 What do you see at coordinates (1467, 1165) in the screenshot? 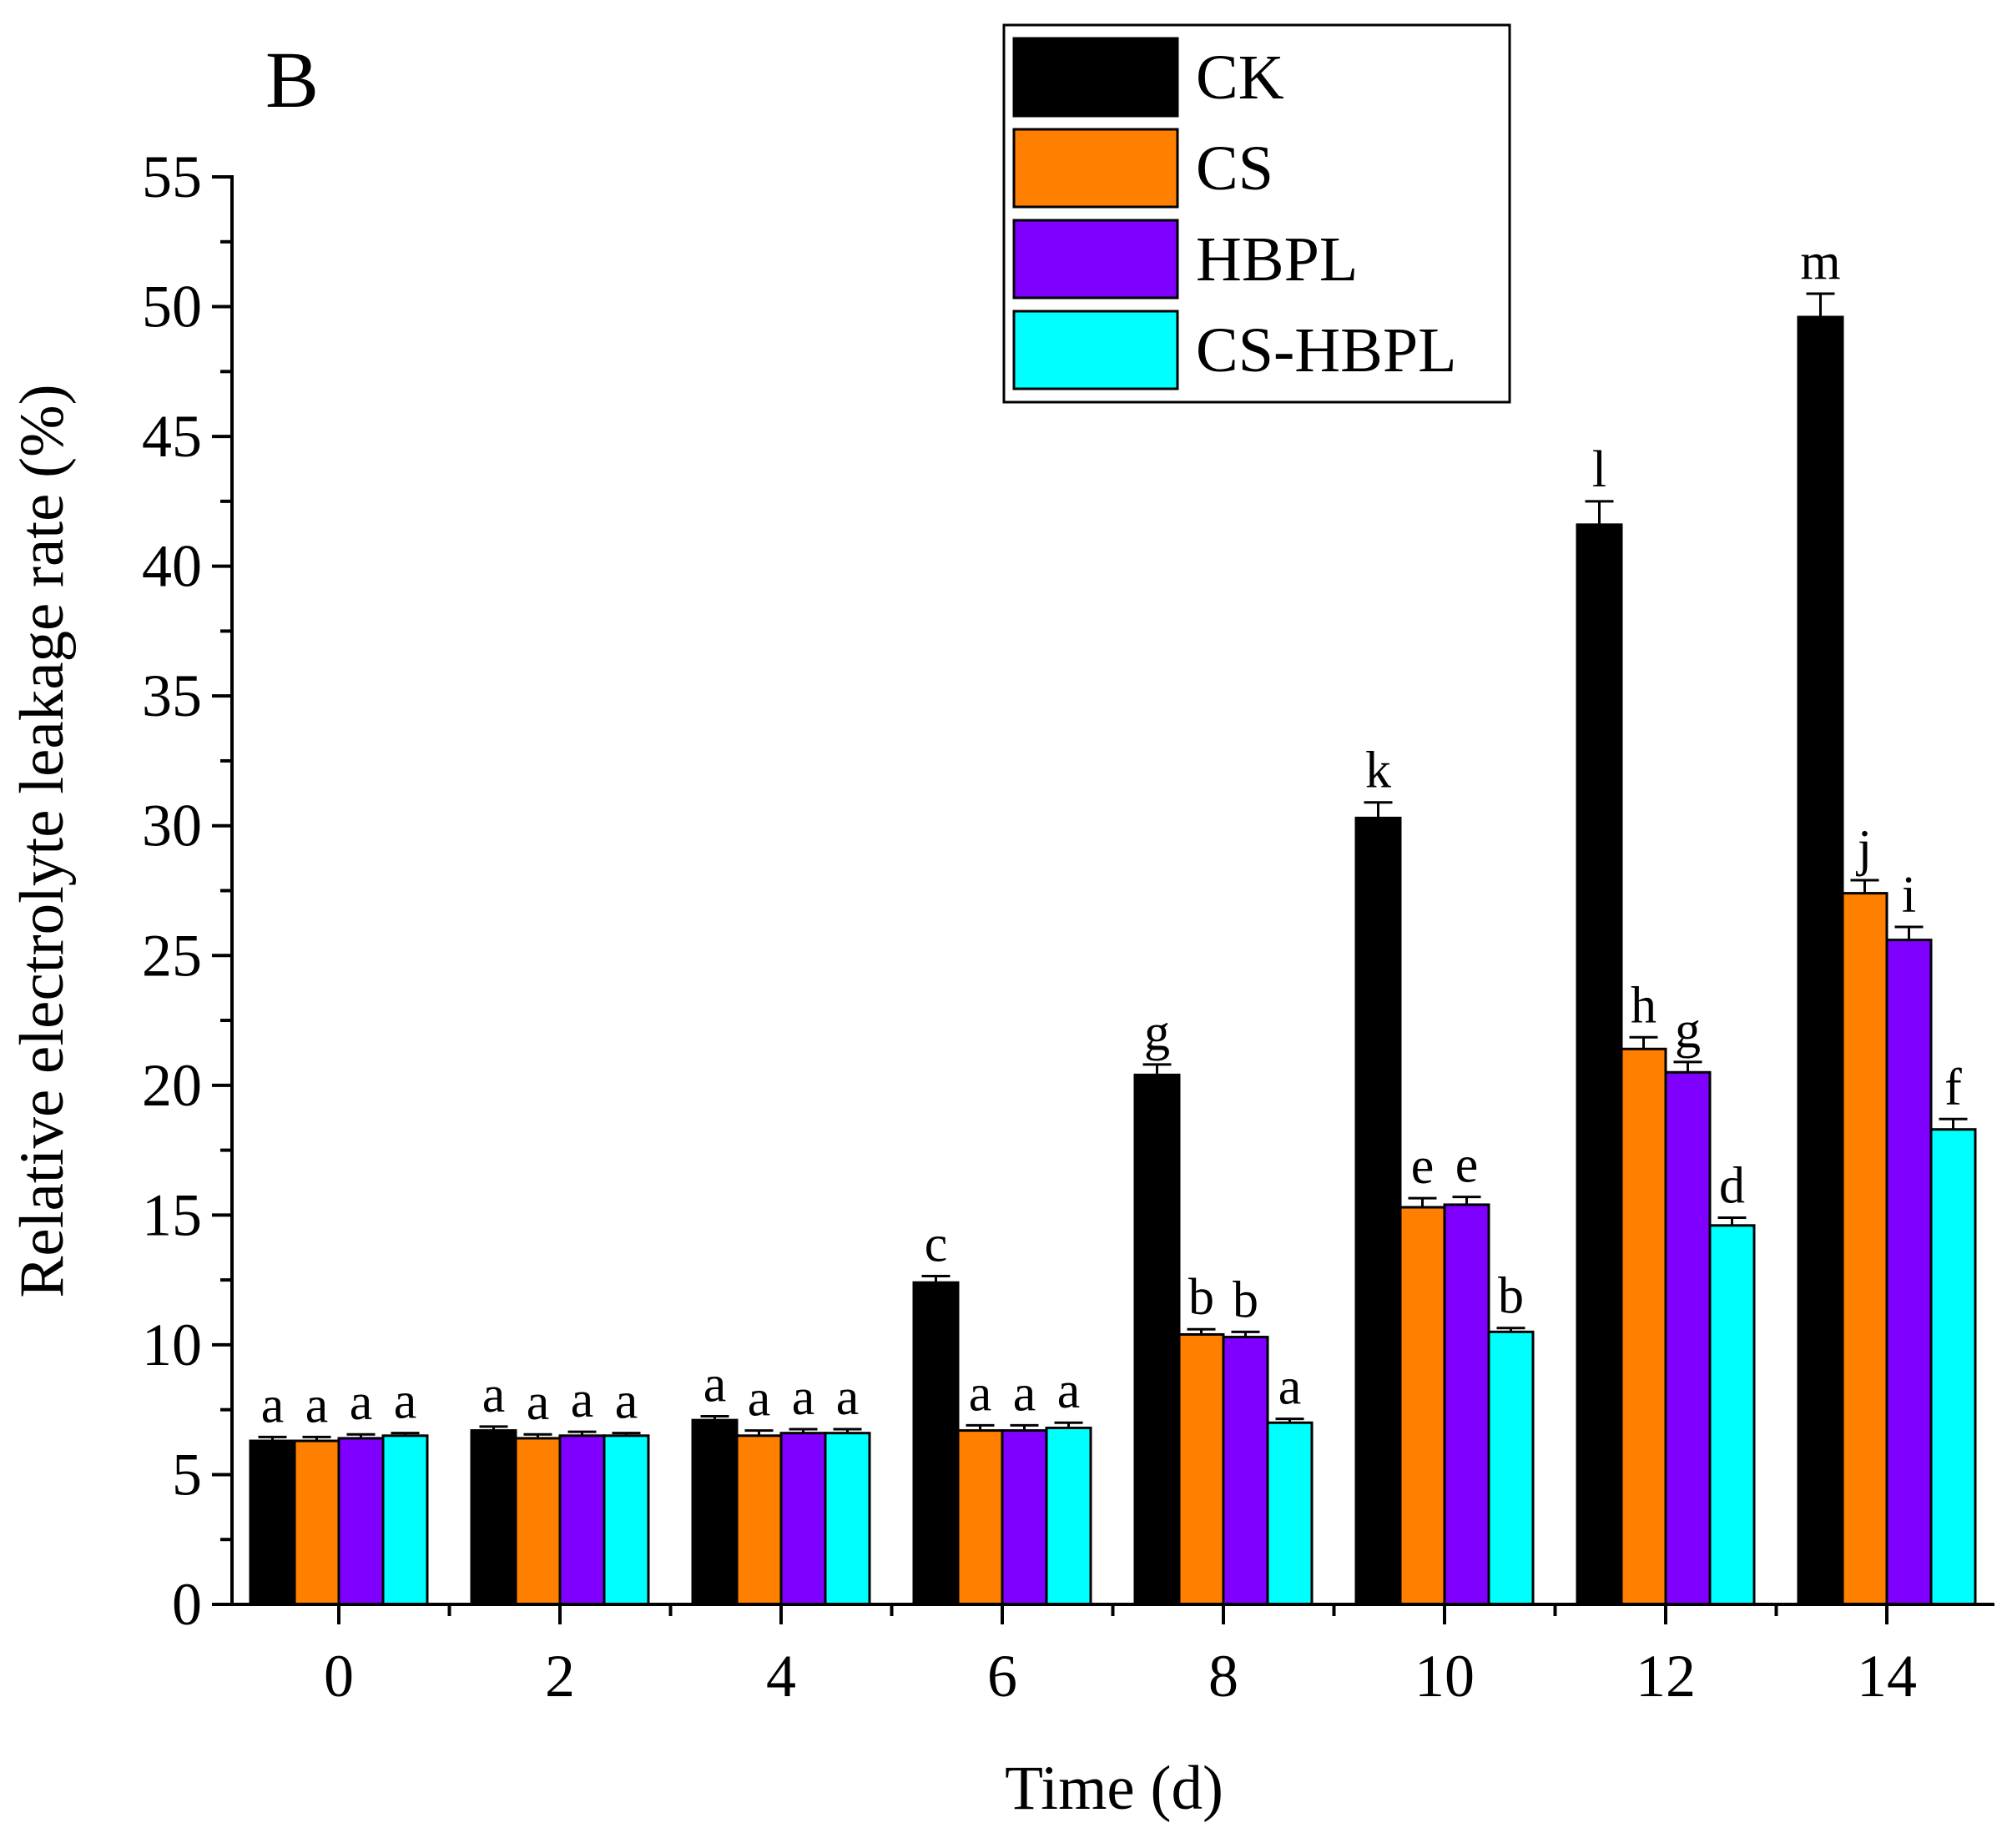
I see `significance-letter-hbpl-day-10: e` at bounding box center [1467, 1165].